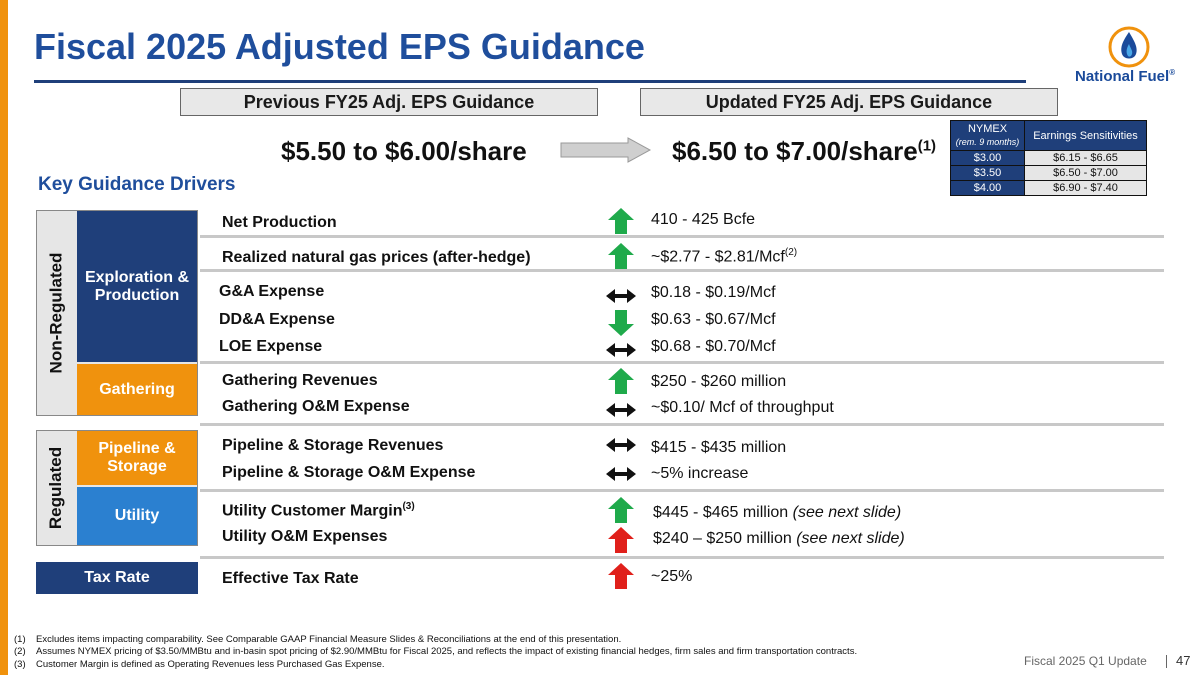 The width and height of the screenshot is (1200, 675). I want to click on key-drivers-heading: Key Guidance Drivers, so click(137, 184).